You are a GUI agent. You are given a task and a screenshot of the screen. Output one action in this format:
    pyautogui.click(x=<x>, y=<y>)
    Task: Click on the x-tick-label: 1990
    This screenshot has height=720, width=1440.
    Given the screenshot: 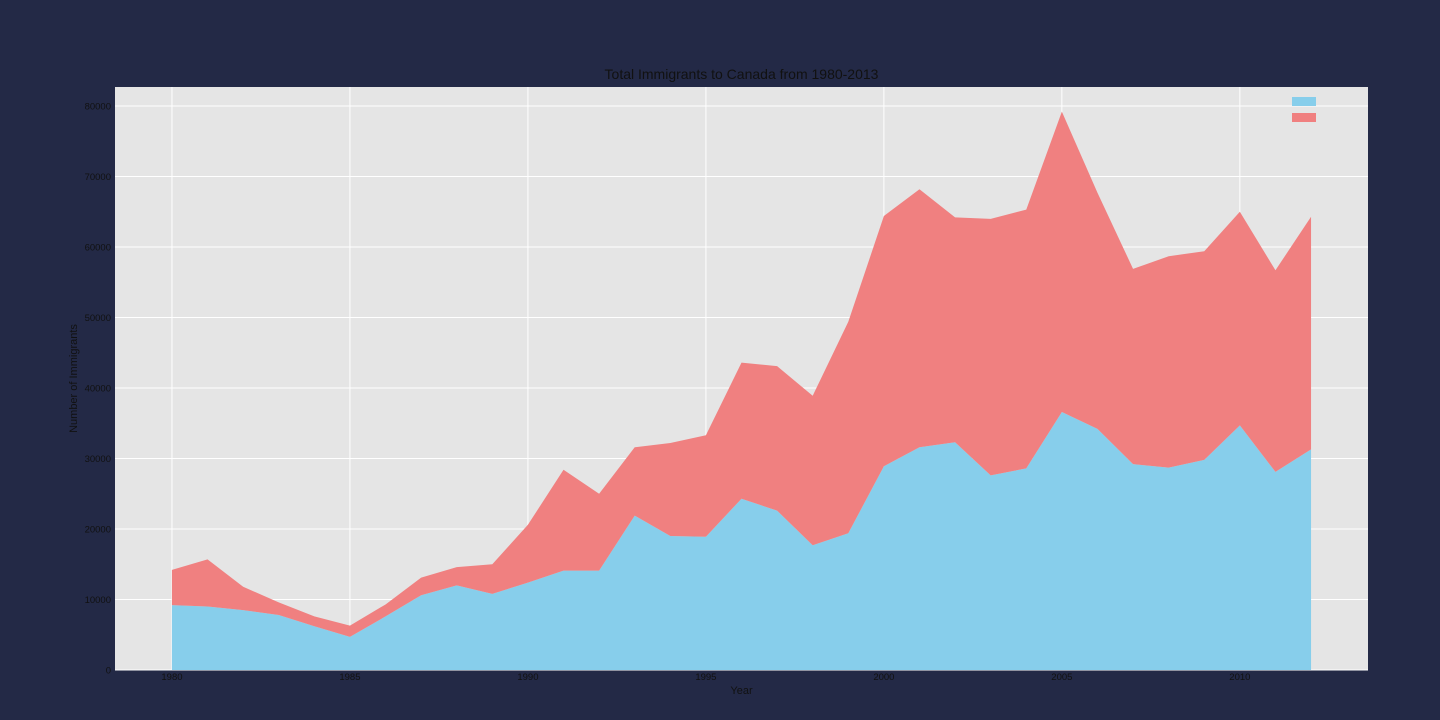 What is the action you would take?
    pyautogui.click(x=527, y=677)
    